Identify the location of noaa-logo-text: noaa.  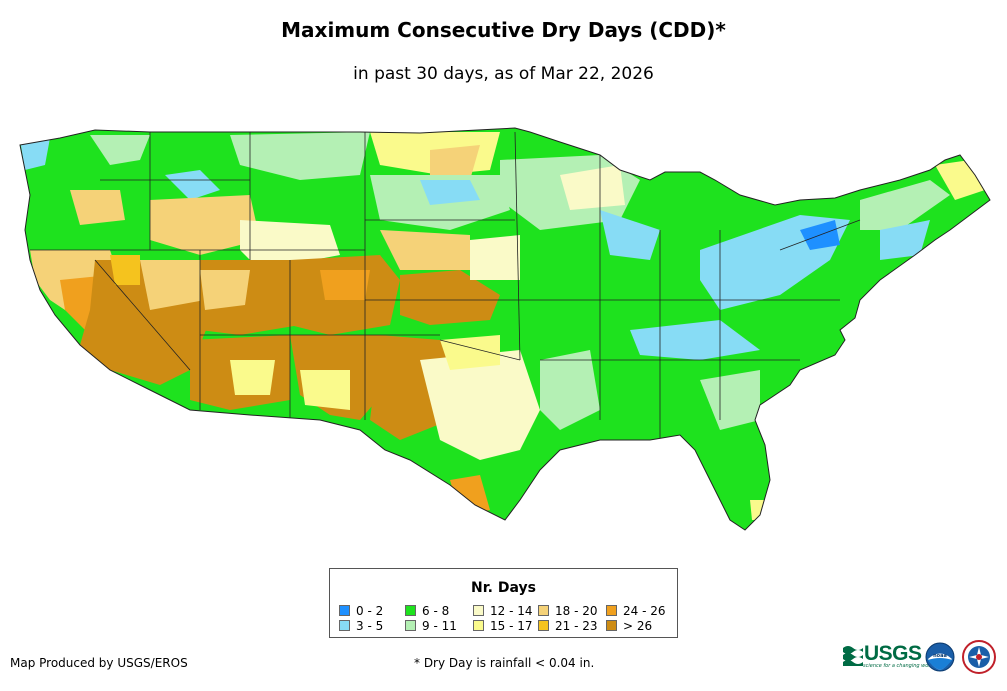
(940, 656).